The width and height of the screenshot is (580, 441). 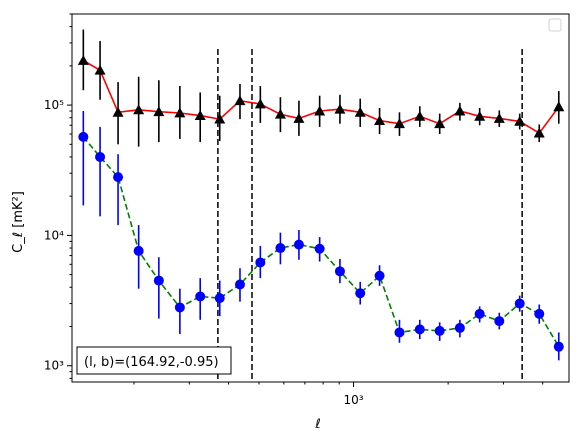 What do you see at coordinates (555, 25) in the screenshot?
I see `legend-box` at bounding box center [555, 25].